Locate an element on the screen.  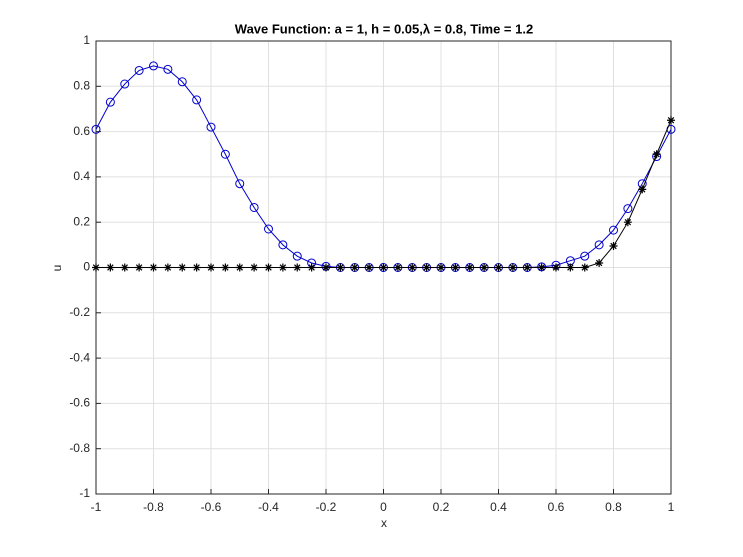
x-tick-label: 0.4 is located at coordinates (498, 507).